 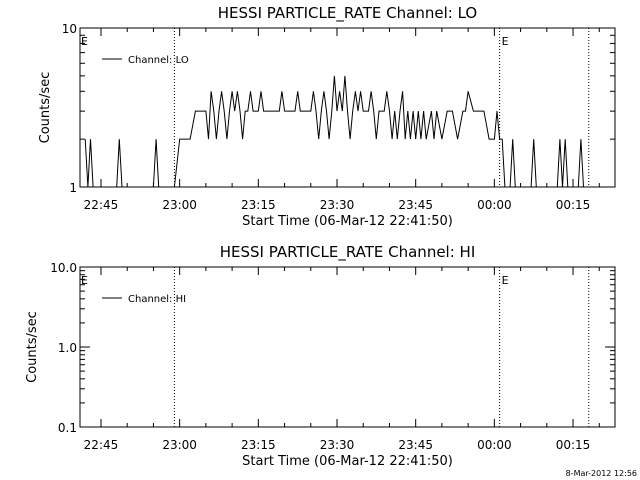 What do you see at coordinates (67, 348) in the screenshot?
I see `y-tick-label: 1.0` at bounding box center [67, 348].